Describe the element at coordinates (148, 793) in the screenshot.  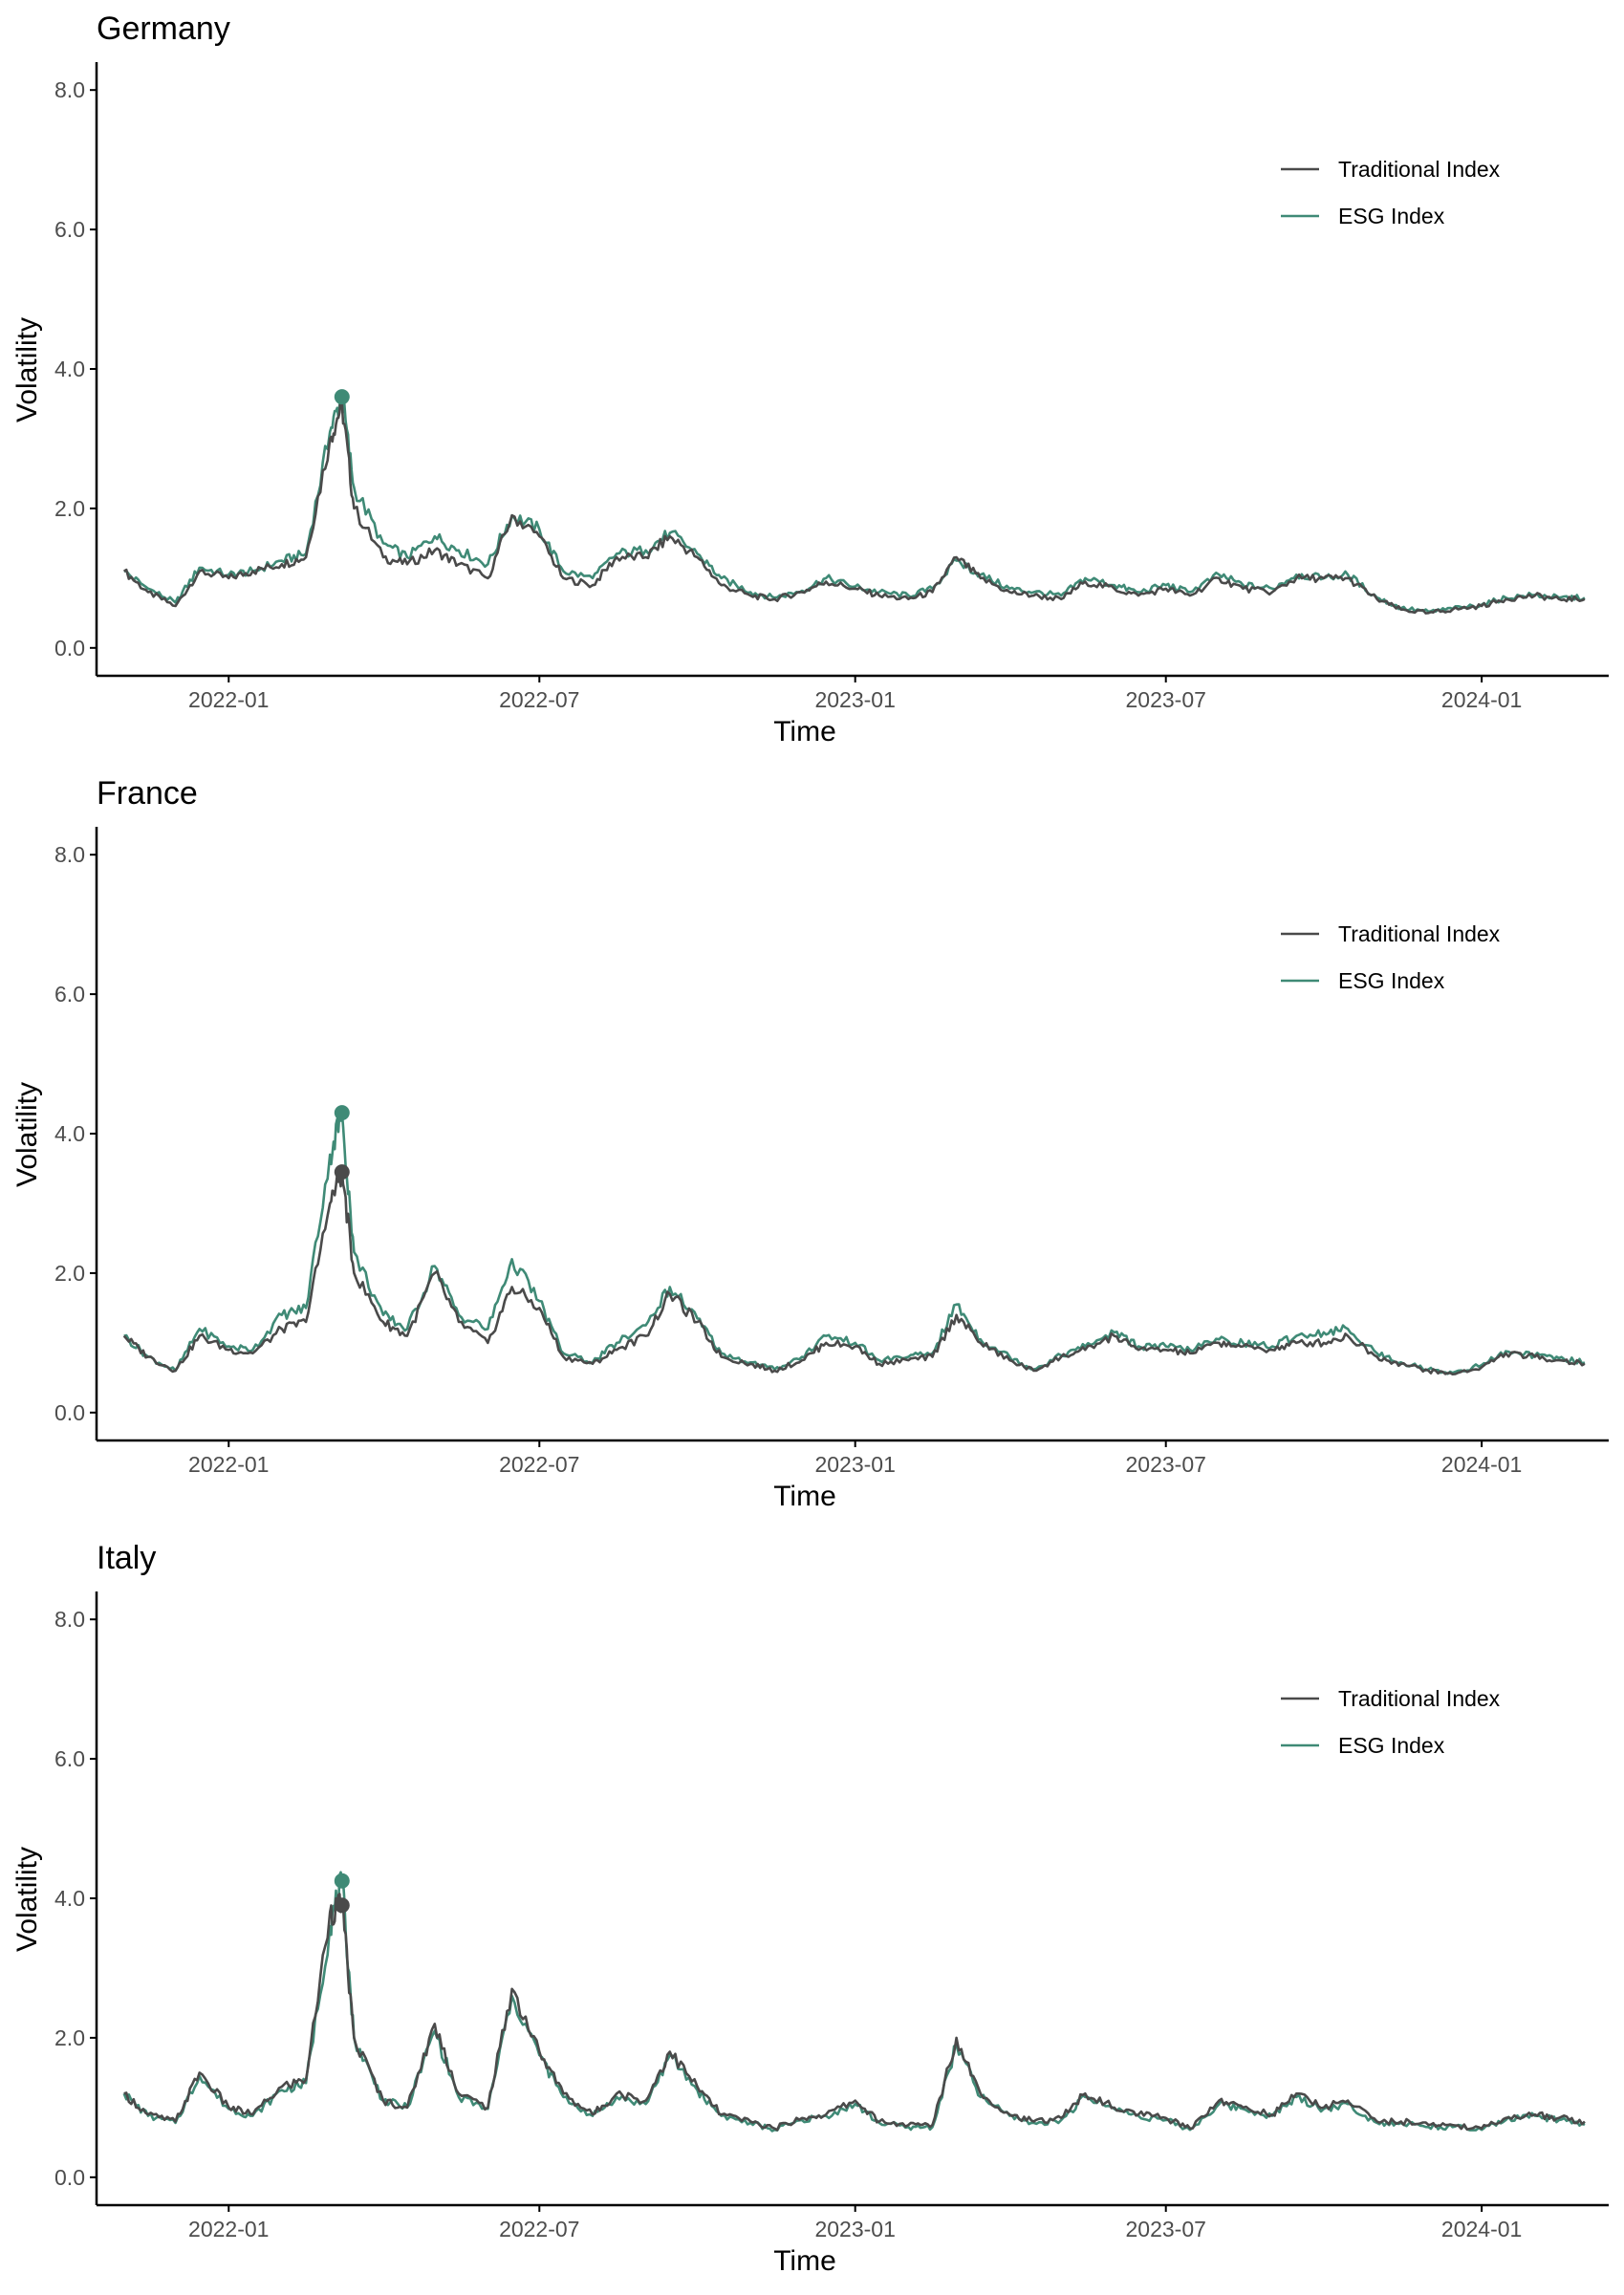
I see `chart-title: France` at that location.